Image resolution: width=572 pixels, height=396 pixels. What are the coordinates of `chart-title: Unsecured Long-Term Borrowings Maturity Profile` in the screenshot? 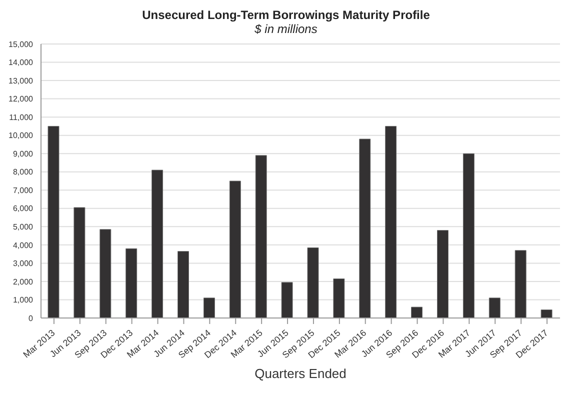 It's located at (286, 15).